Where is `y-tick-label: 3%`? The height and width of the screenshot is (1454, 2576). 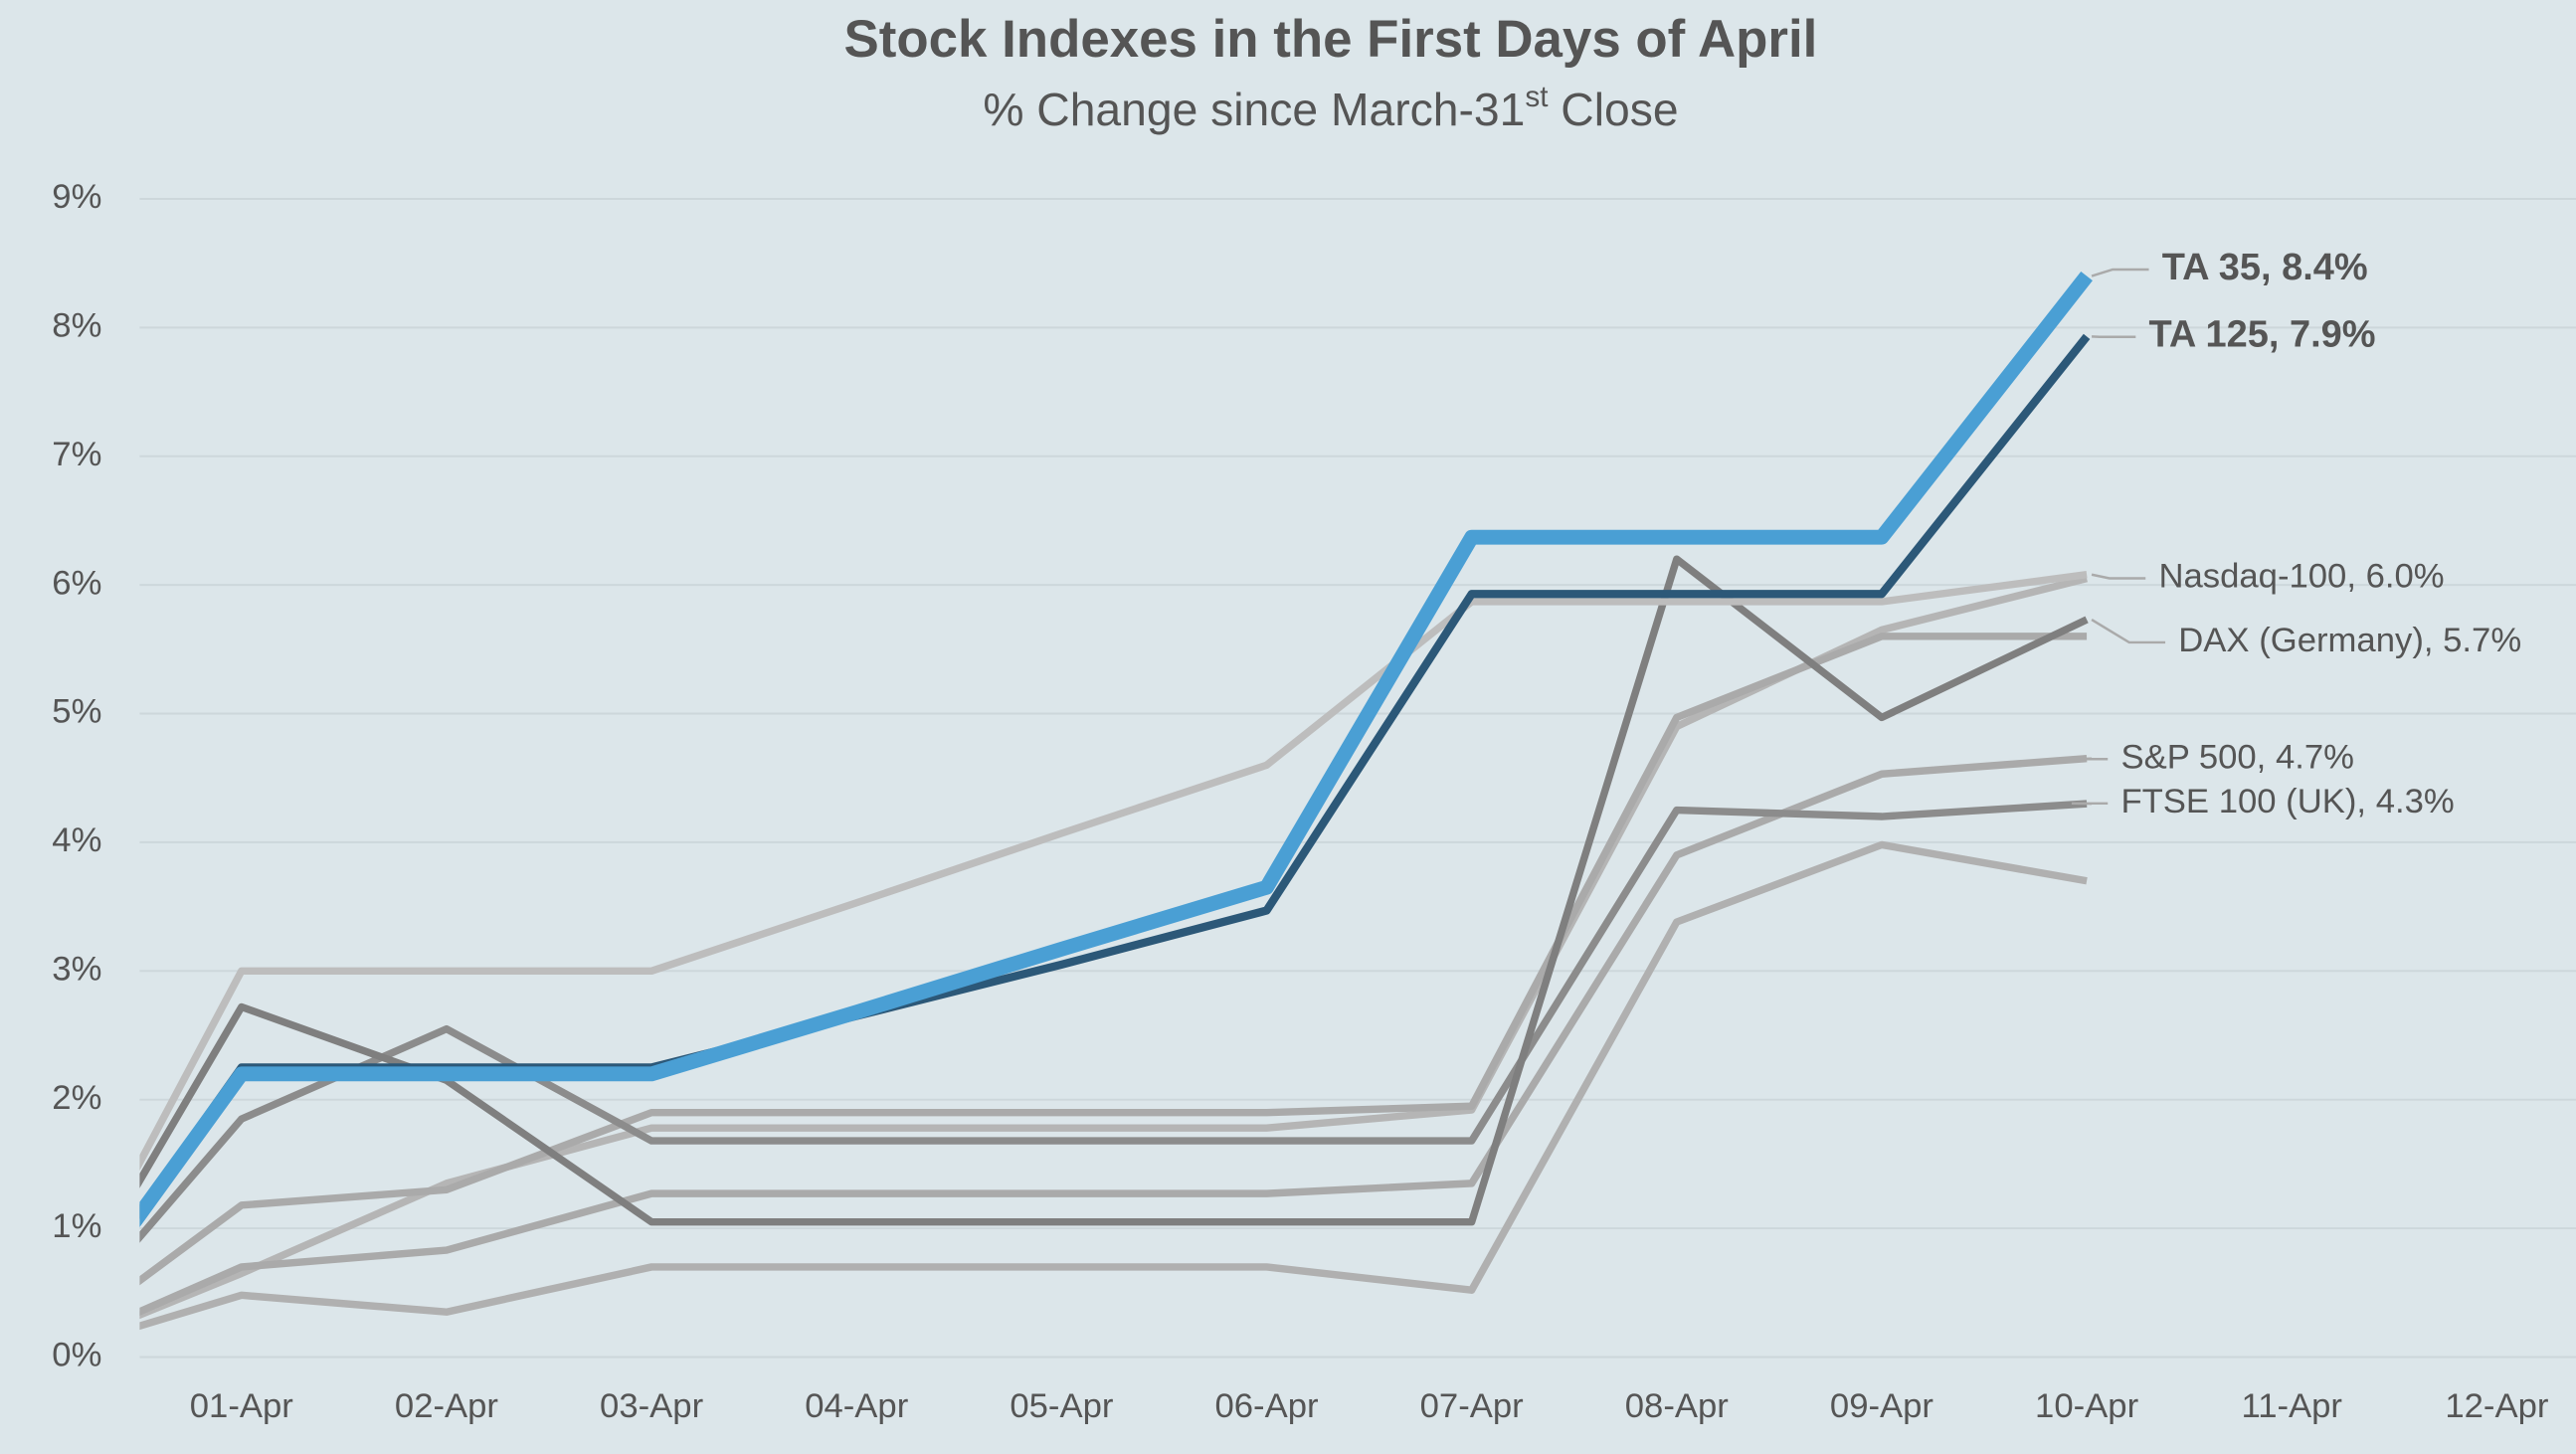
y-tick-label: 3% is located at coordinates (76, 969).